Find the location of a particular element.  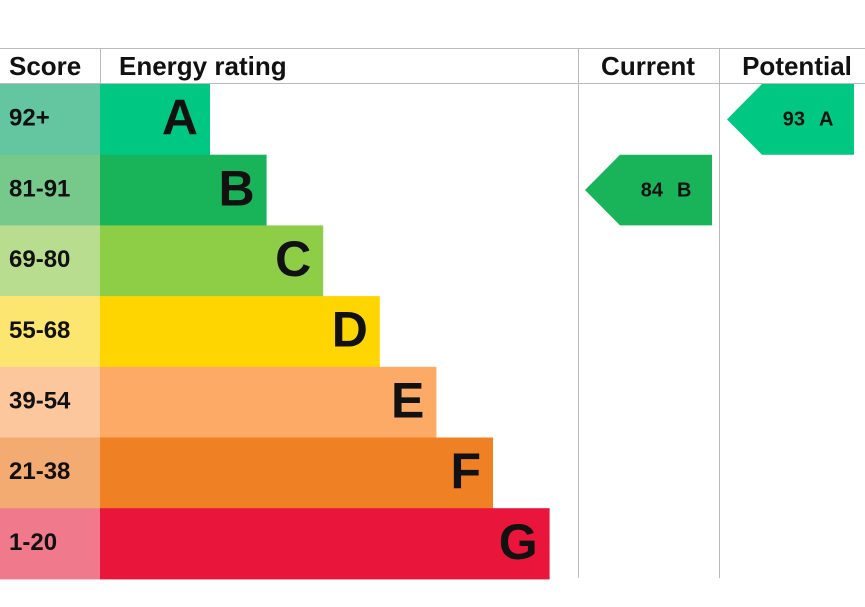

score-label: 69-80 is located at coordinates (39, 259).